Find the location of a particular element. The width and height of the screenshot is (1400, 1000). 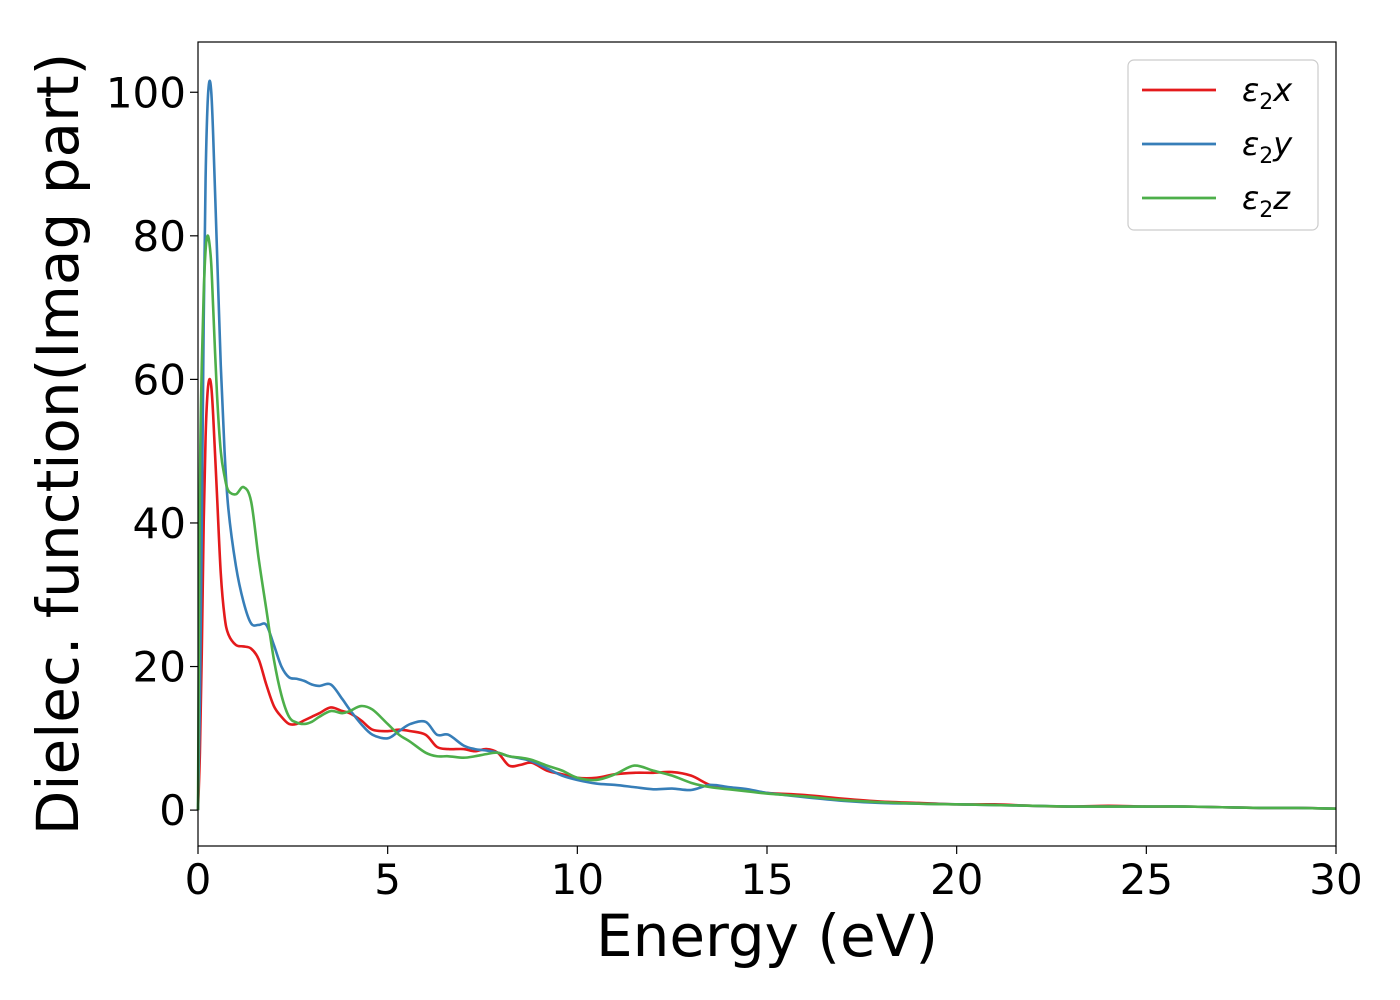

y-tick-label: 60 is located at coordinates (159, 379).